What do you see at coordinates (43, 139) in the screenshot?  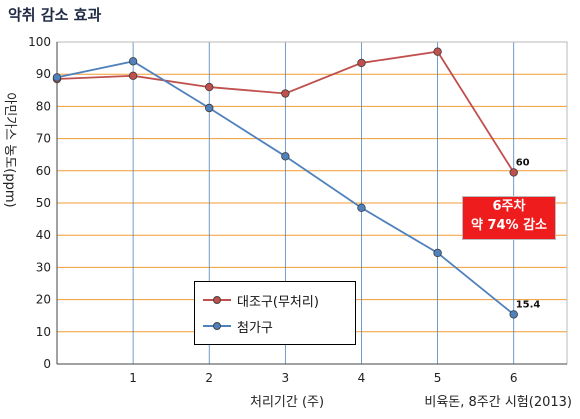 I see `y-tick-label: 70` at bounding box center [43, 139].